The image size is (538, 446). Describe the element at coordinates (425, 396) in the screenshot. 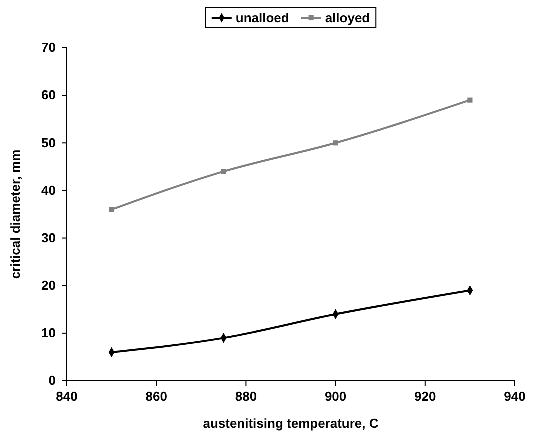

I see `x-tick-label: 920` at that location.